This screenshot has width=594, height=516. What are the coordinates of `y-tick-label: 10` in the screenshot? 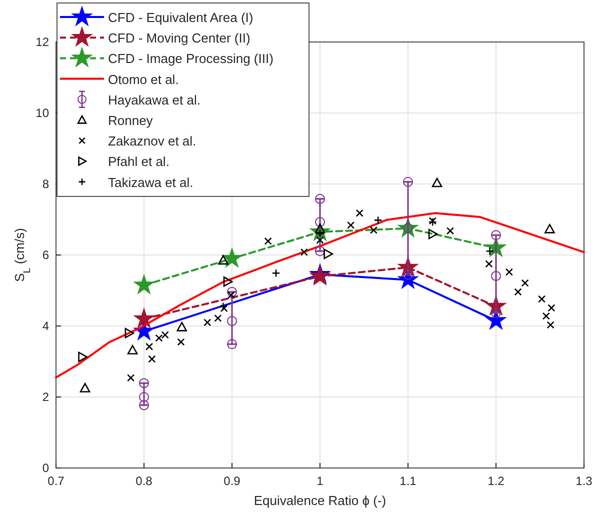 It's located at (43, 113).